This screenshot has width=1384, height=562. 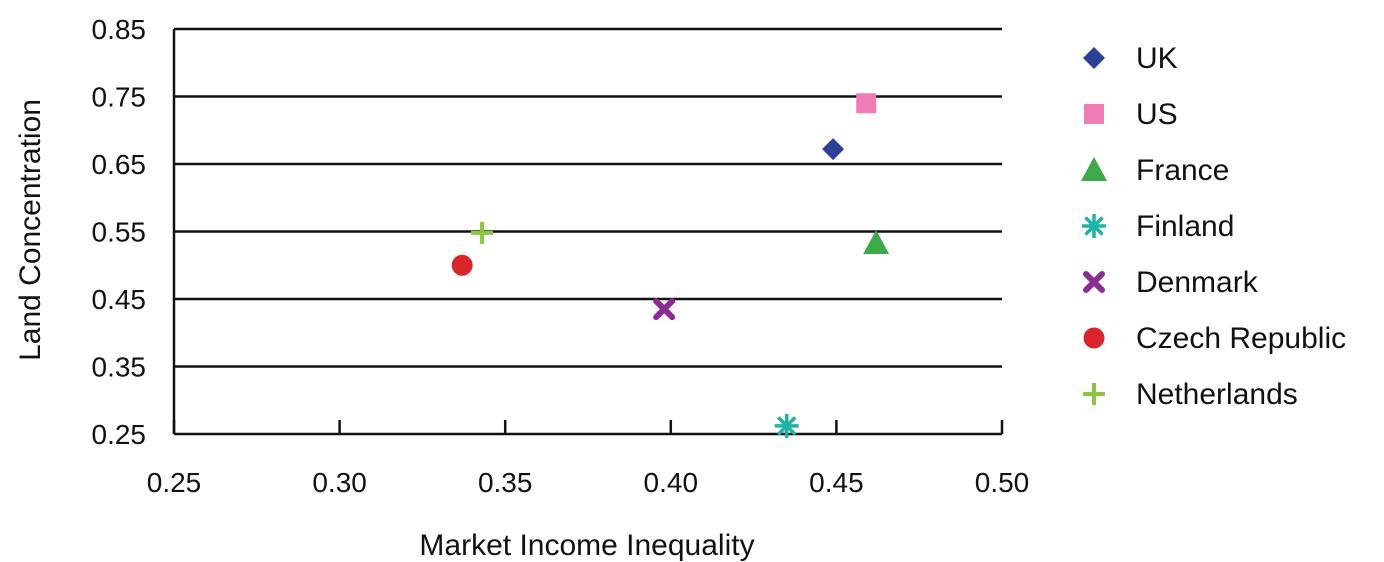 What do you see at coordinates (119, 367) in the screenshot?
I see `y-tick-label: 0.35` at bounding box center [119, 367].